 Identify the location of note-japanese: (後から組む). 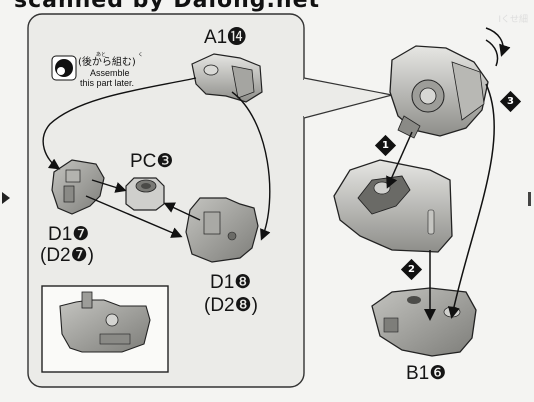
(107, 62).